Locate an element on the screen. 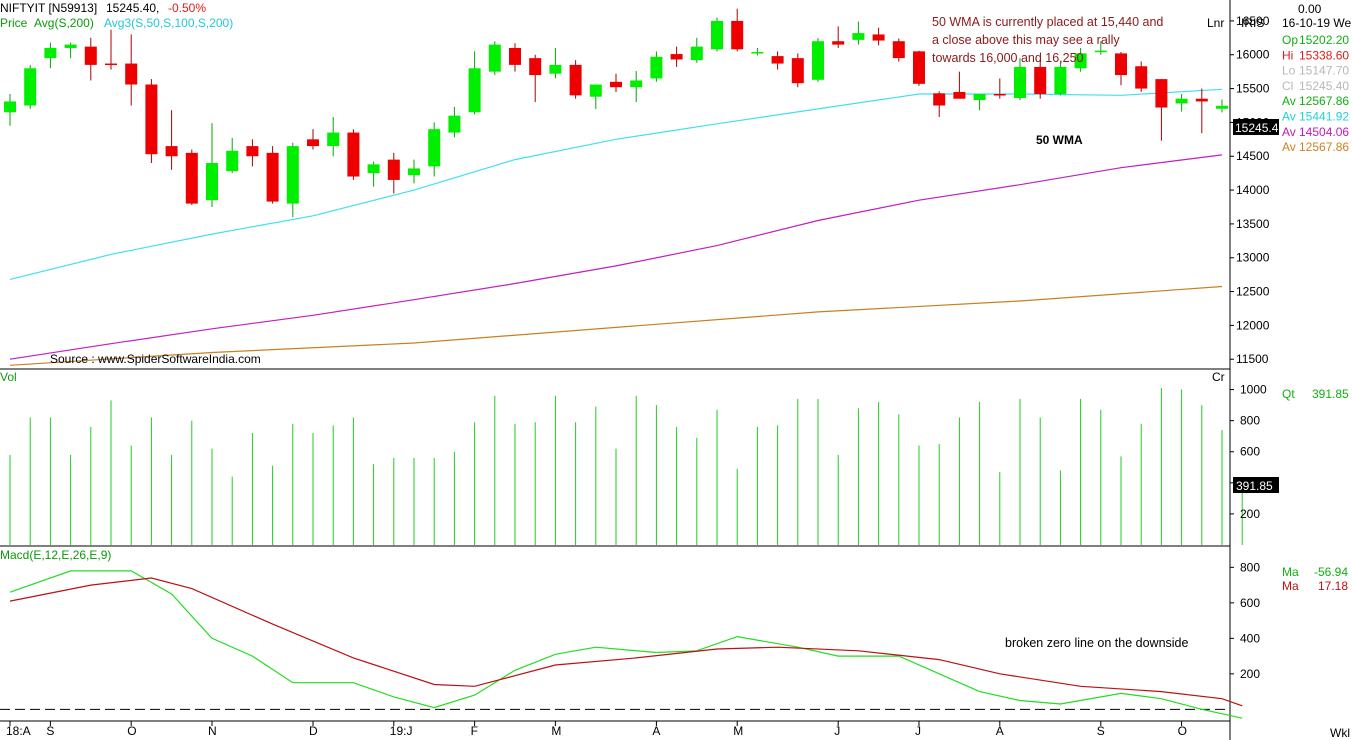 The width and height of the screenshot is (1352, 740). volume-tick-label: 600 is located at coordinates (1250, 452).